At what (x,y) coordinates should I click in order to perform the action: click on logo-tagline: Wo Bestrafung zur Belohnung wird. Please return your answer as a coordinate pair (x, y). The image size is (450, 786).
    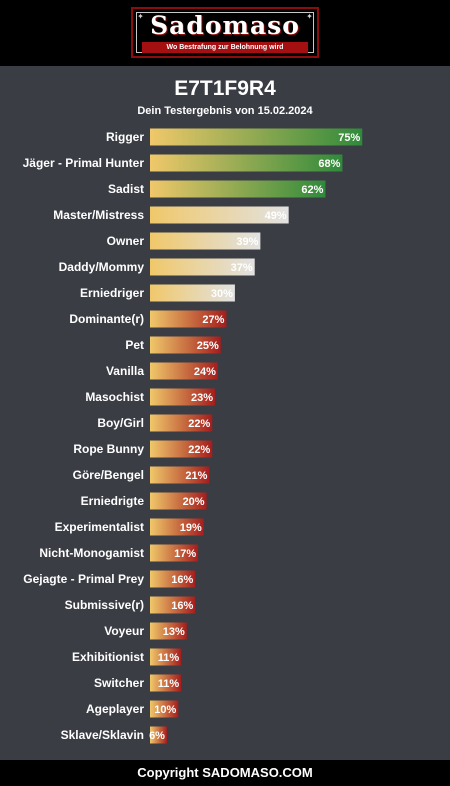
    Looking at the image, I should click on (225, 47).